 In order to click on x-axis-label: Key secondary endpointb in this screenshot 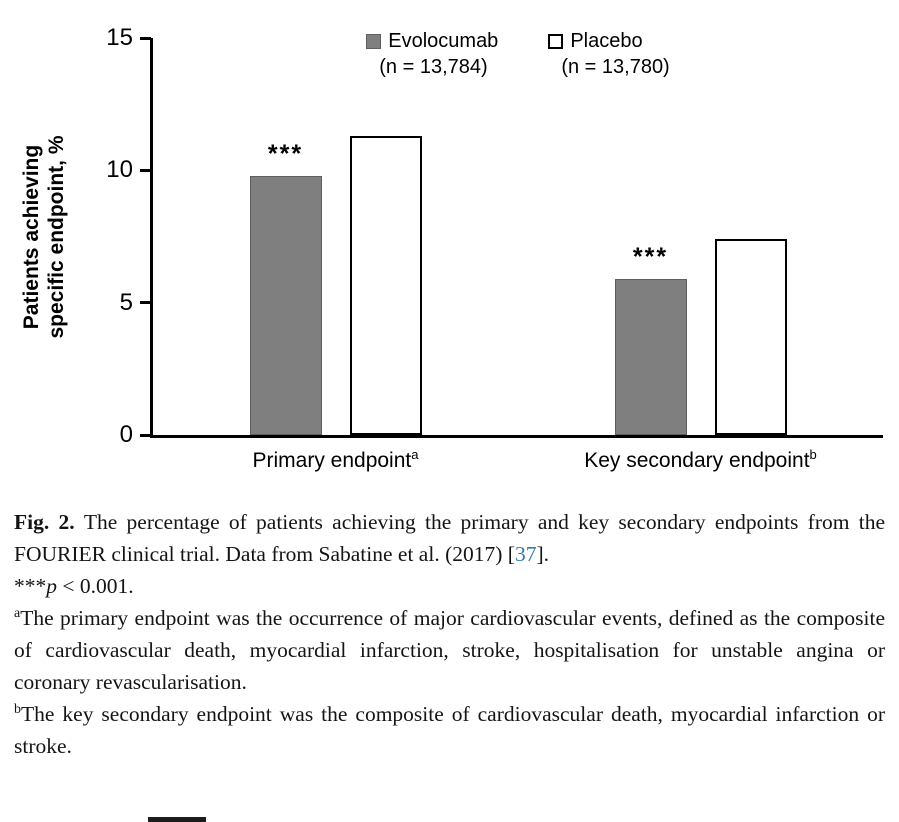, I will do `click(700, 460)`.